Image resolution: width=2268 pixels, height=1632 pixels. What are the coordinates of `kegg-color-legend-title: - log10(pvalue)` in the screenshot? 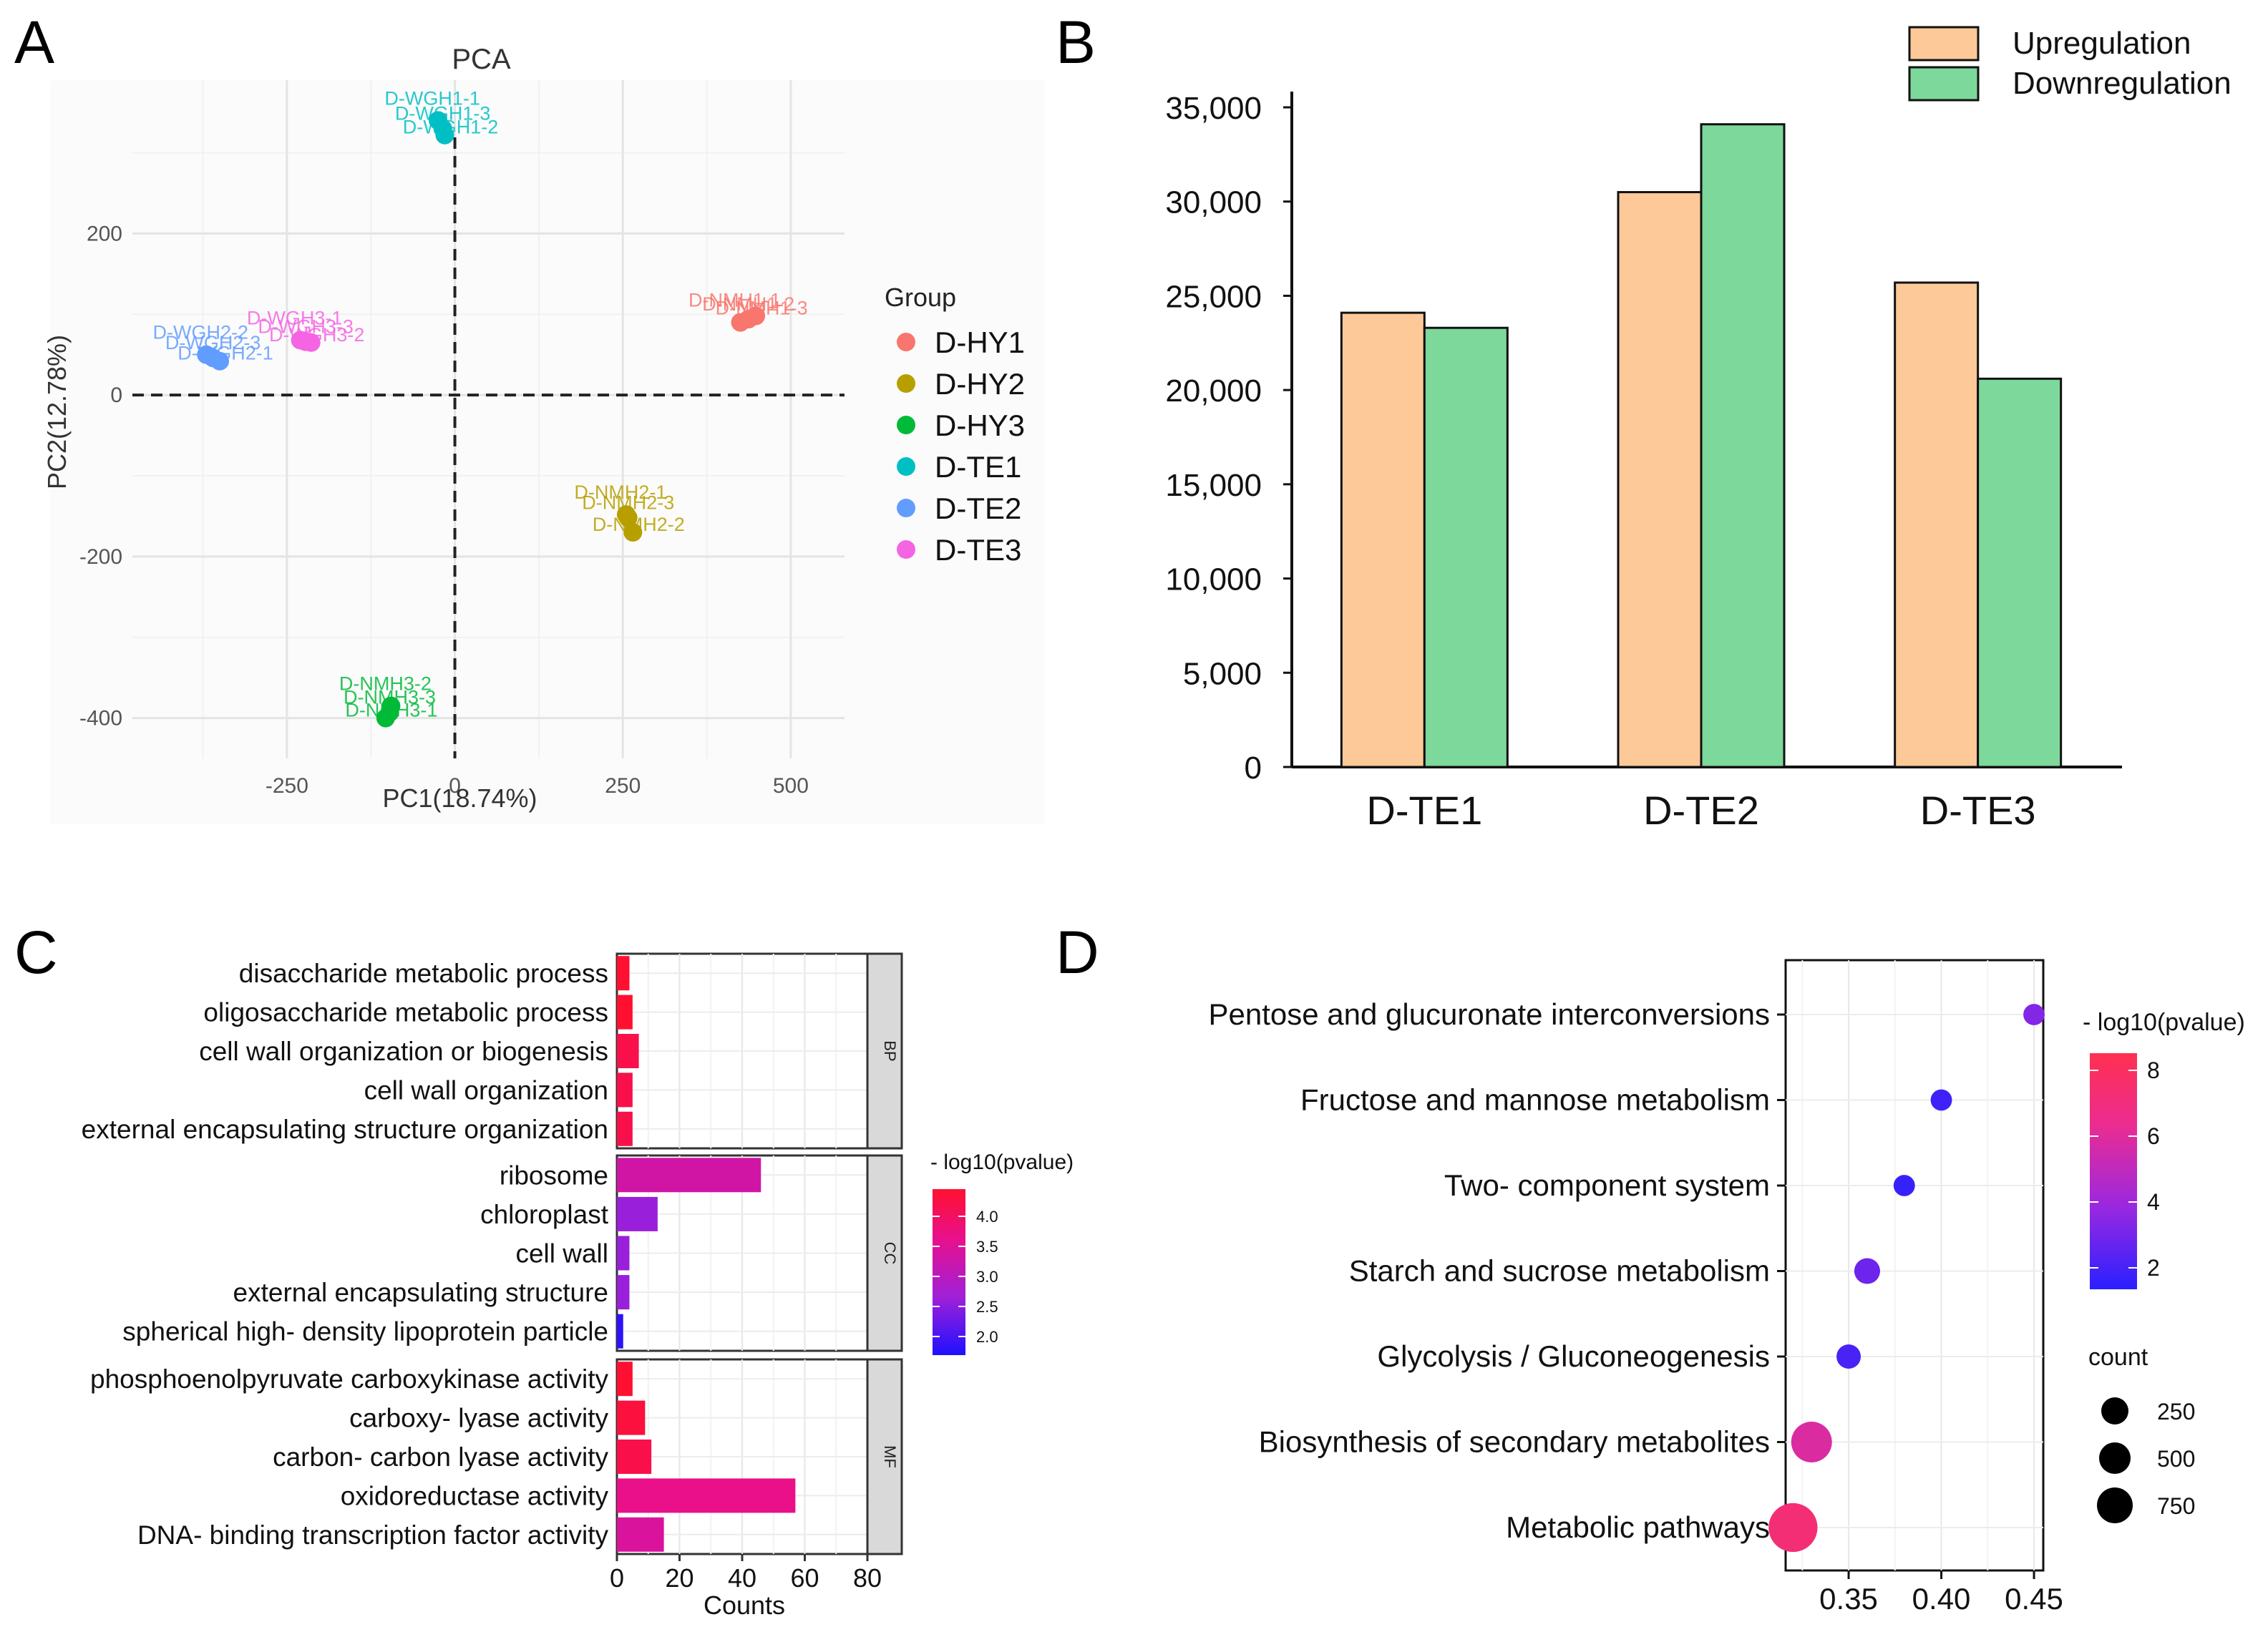 It's located at (2164, 1022).